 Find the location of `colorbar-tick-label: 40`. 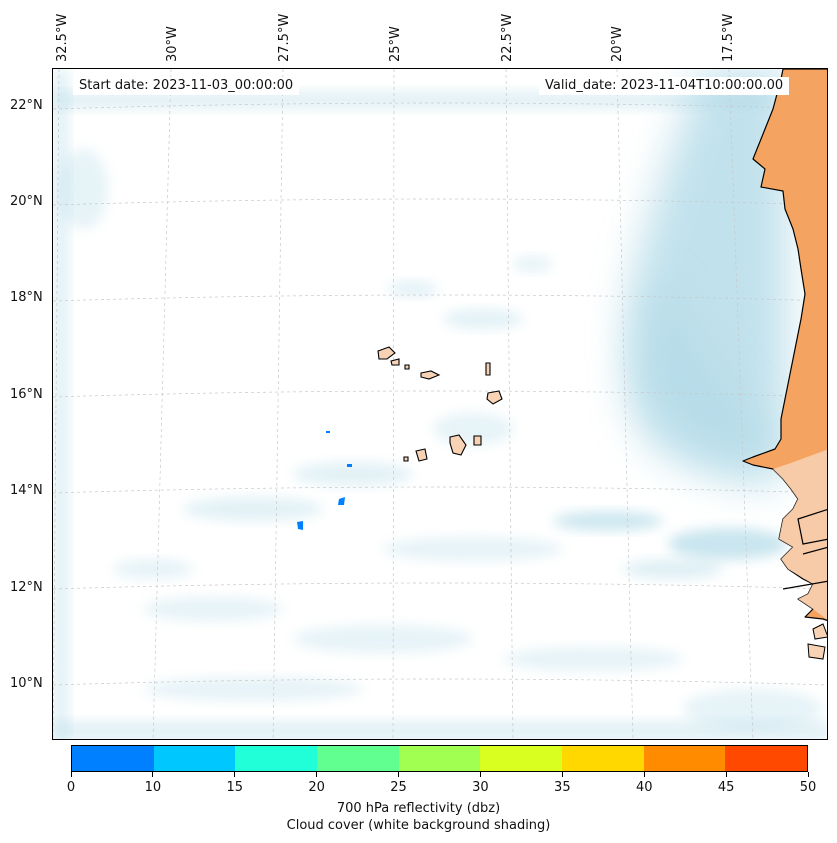

colorbar-tick-label: 40 is located at coordinates (644, 787).